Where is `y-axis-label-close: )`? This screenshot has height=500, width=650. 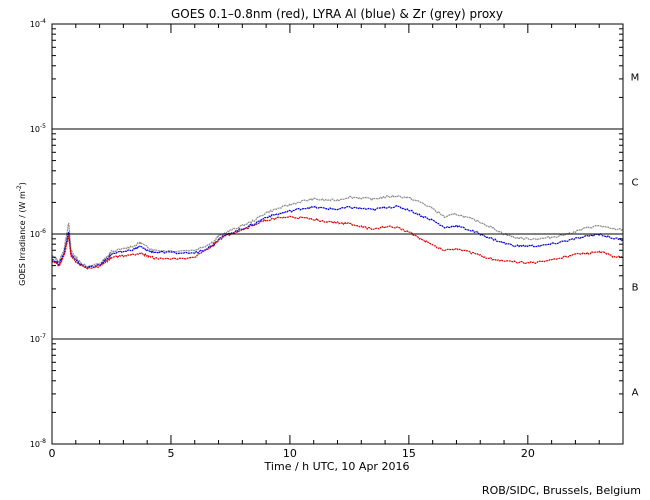 y-axis-label-close: ) is located at coordinates (22, 183).